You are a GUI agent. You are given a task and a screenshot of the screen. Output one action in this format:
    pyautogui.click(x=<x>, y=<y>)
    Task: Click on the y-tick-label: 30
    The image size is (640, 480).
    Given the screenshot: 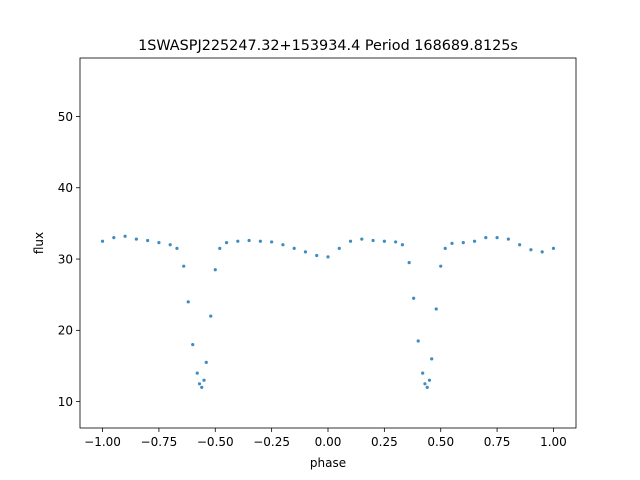 What is the action you would take?
    pyautogui.click(x=65, y=259)
    